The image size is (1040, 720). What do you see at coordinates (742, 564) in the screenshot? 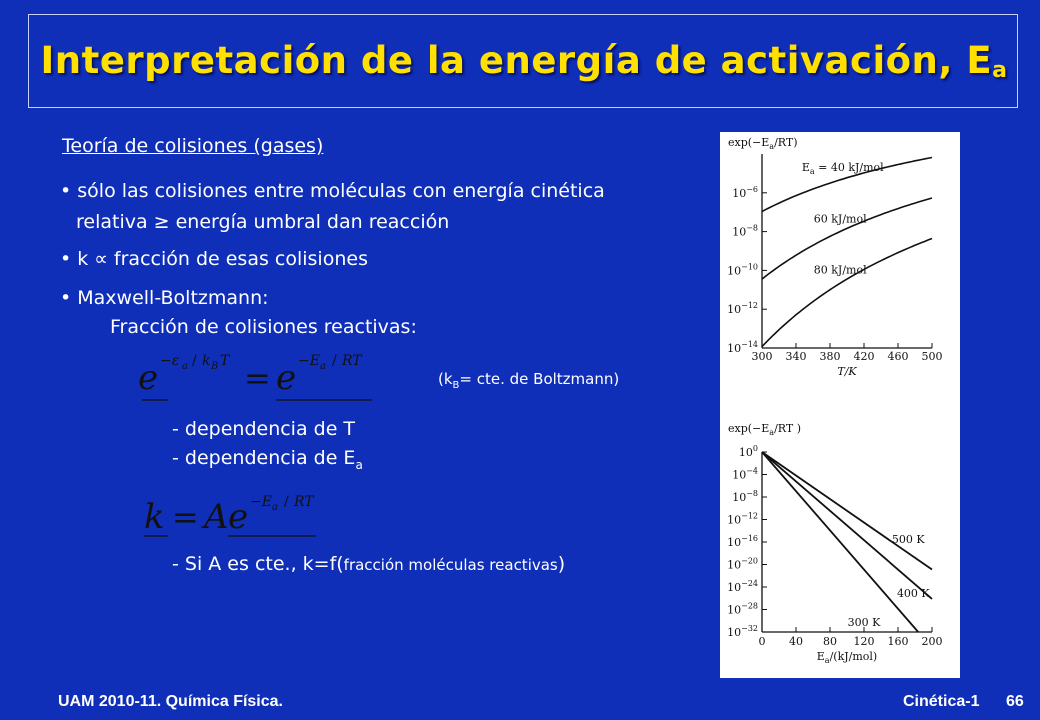
I see `chart2-y-tick-label: 10⁻²⁰` at bounding box center [742, 564].